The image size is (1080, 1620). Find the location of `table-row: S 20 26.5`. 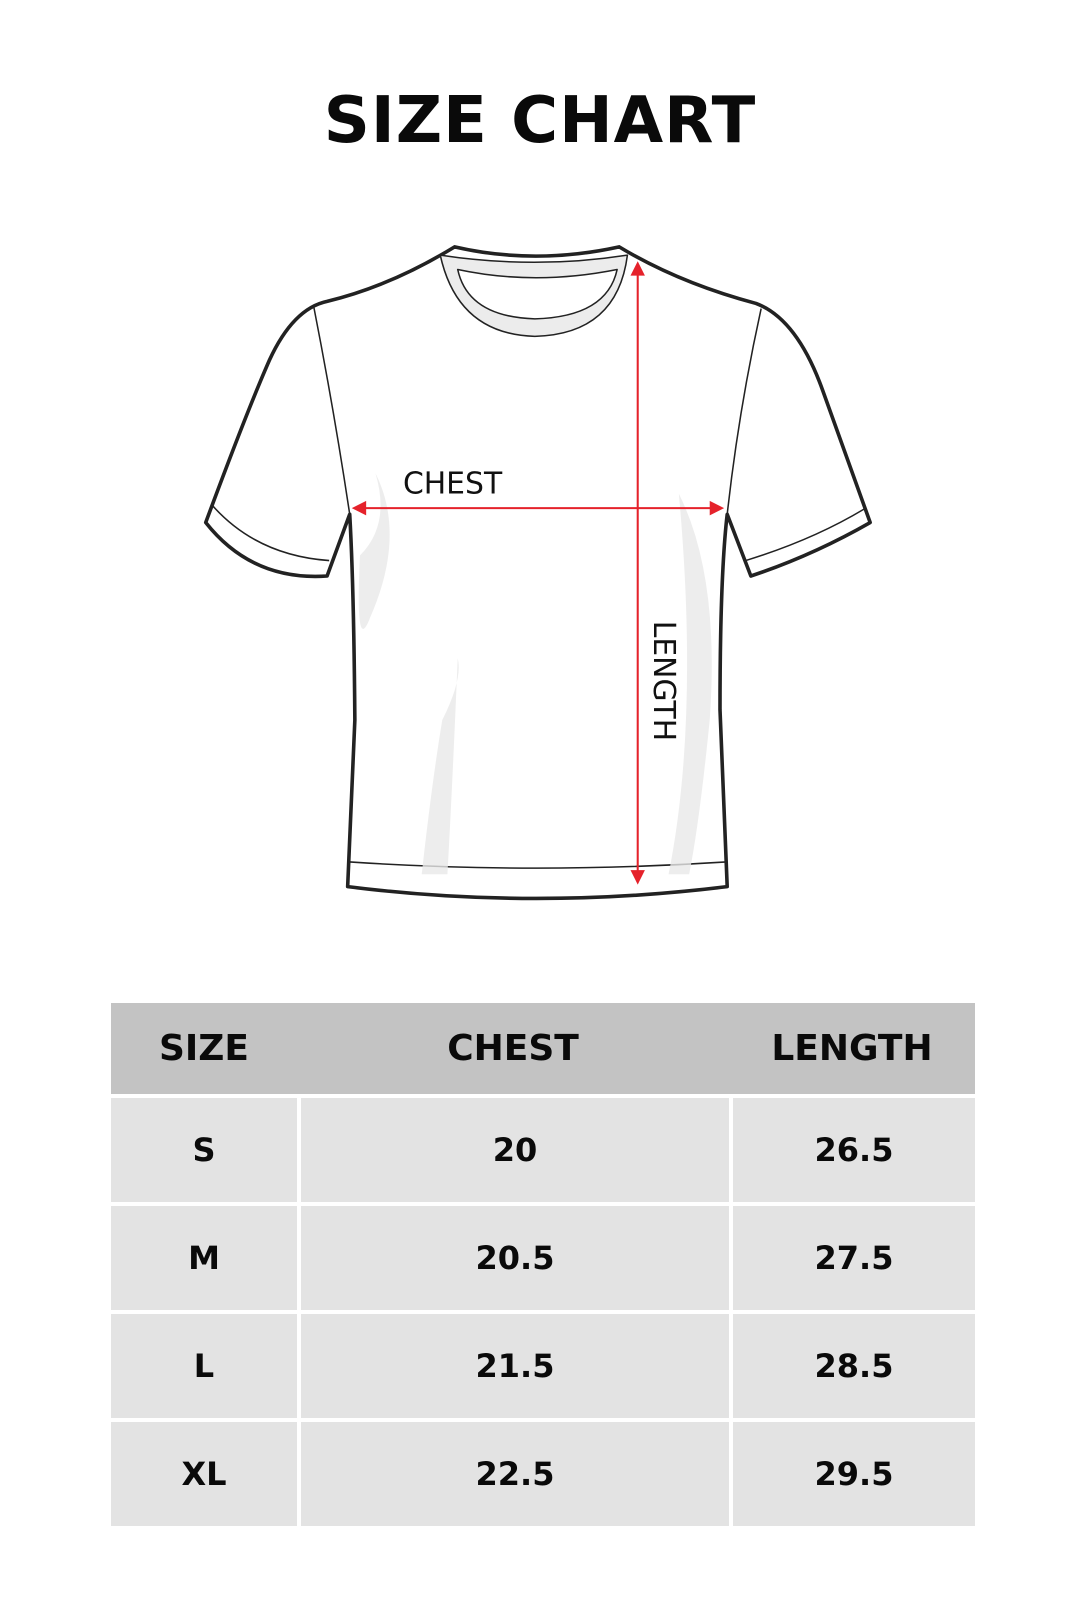

table-row: S 20 26.5 is located at coordinates (543, 1148).